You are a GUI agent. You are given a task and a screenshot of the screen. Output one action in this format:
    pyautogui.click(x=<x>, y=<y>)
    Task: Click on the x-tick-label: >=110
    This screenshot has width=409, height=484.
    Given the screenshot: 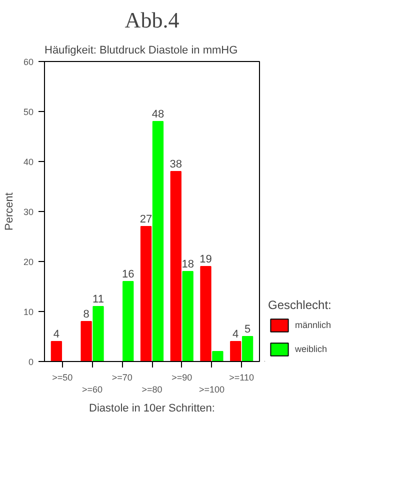 What is the action you would take?
    pyautogui.click(x=241, y=377)
    